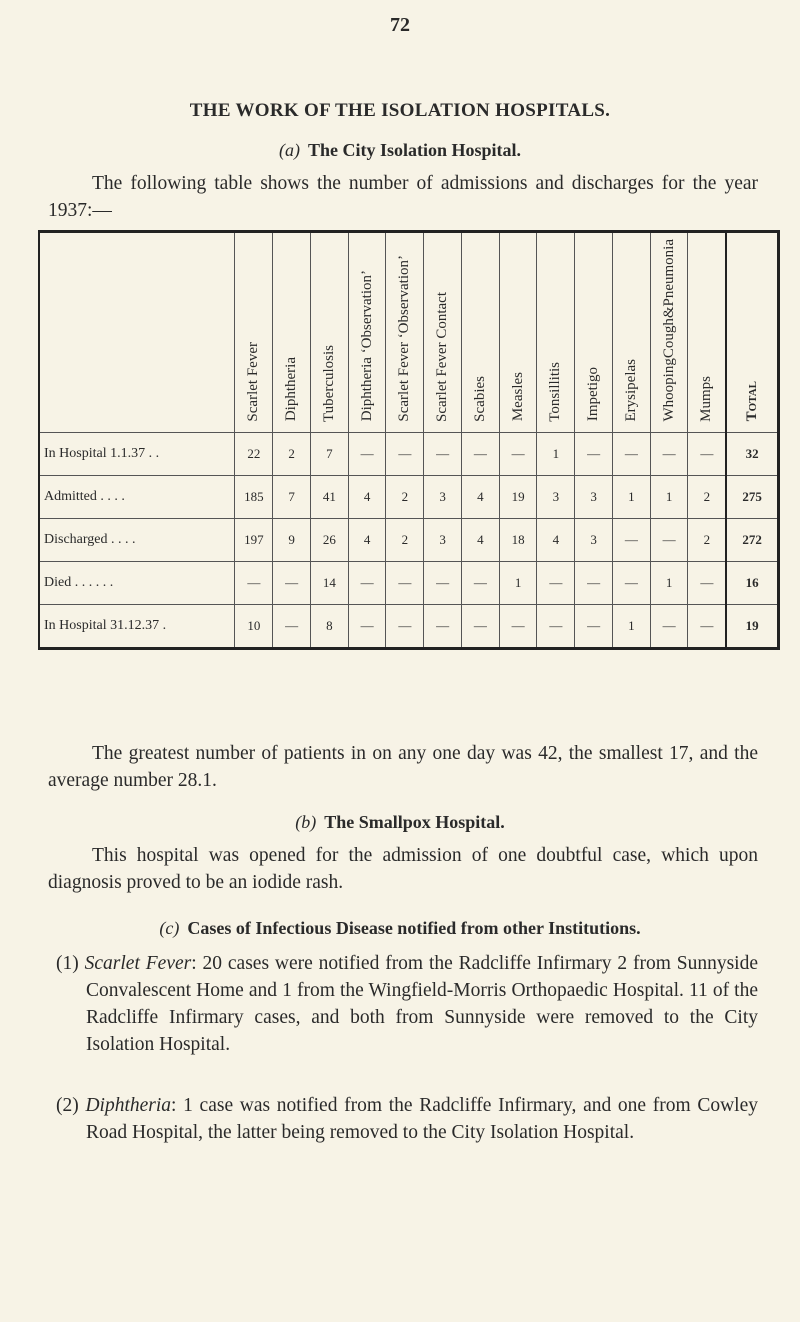 This screenshot has height=1322, width=800. I want to click on column-header: Measles, so click(518, 332).